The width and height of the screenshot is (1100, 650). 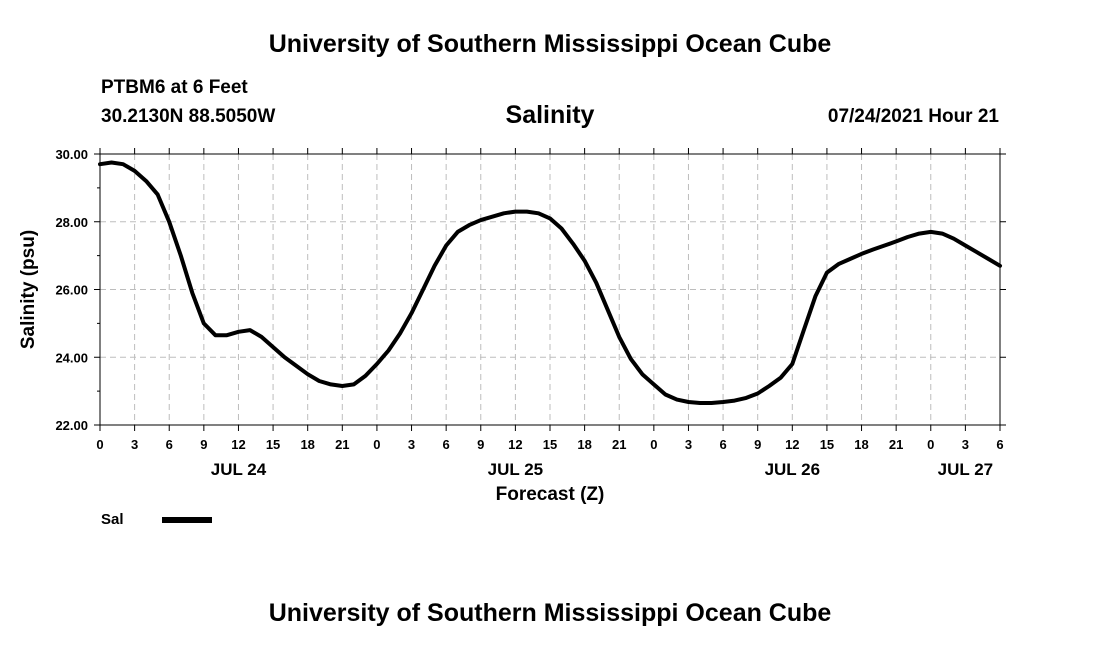 I want to click on coordinates-label: 30.2130N 88.5050W, so click(x=188, y=116).